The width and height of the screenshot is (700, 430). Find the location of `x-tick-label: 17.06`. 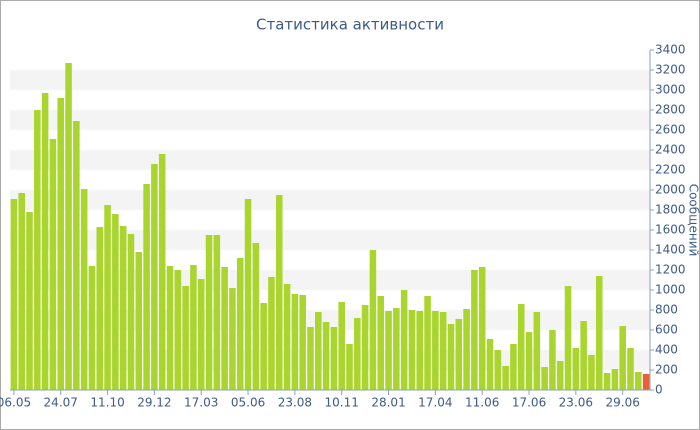

x-tick-label: 17.06 is located at coordinates (529, 403).